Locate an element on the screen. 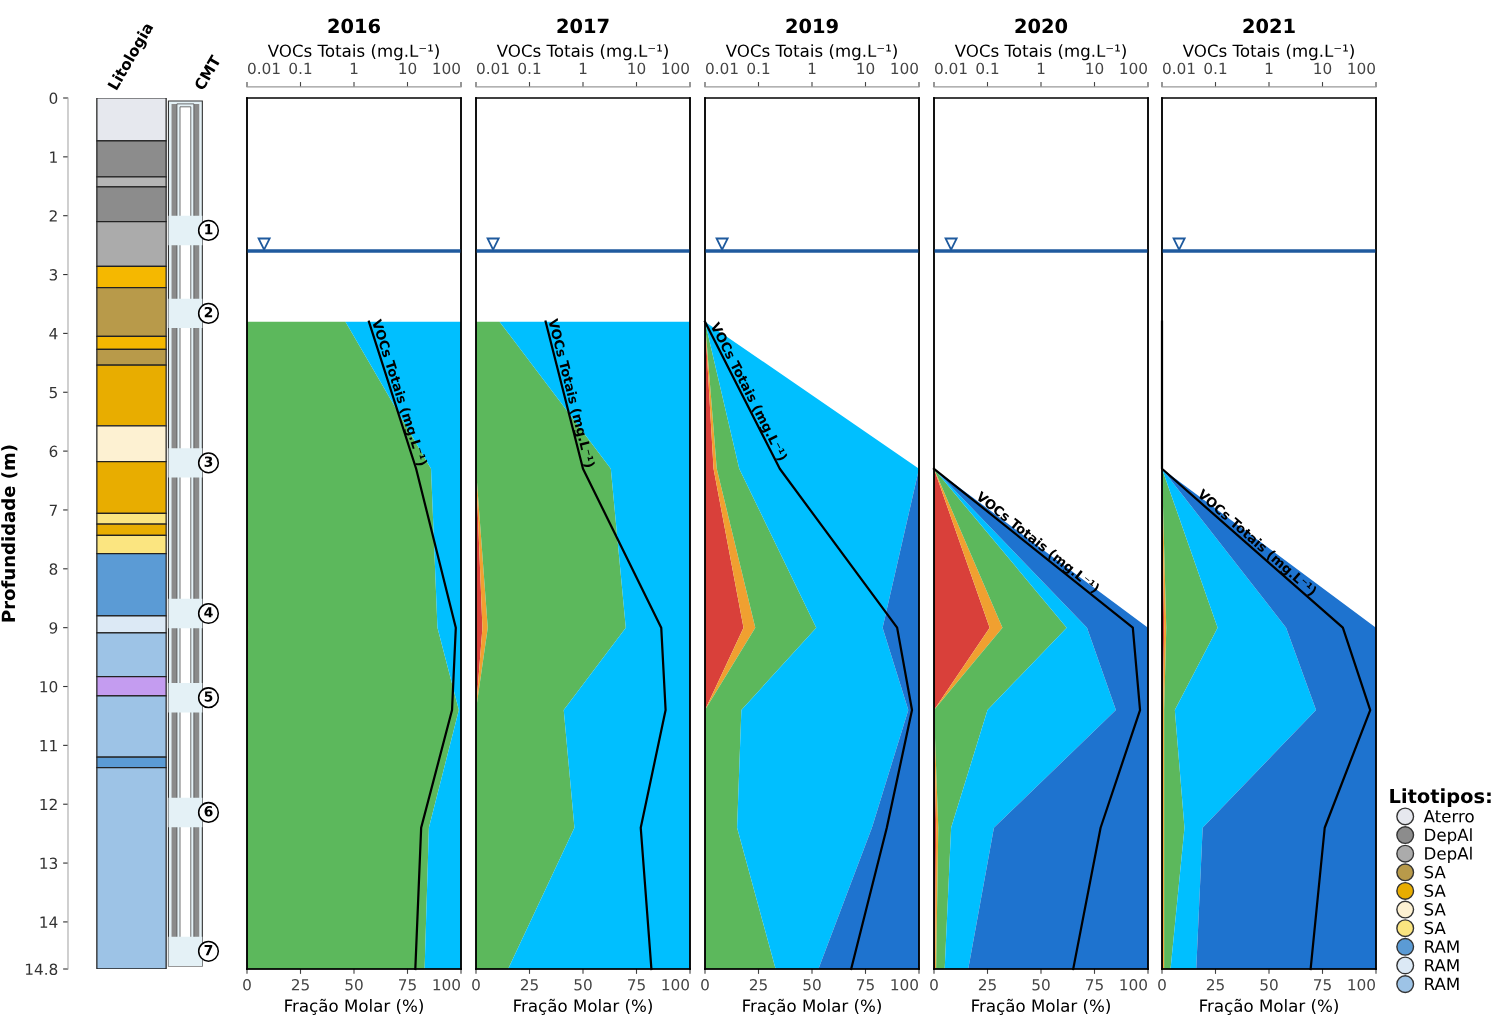 This screenshot has width=1501, height=1031. y-tick-label: 3 is located at coordinates (53, 275).